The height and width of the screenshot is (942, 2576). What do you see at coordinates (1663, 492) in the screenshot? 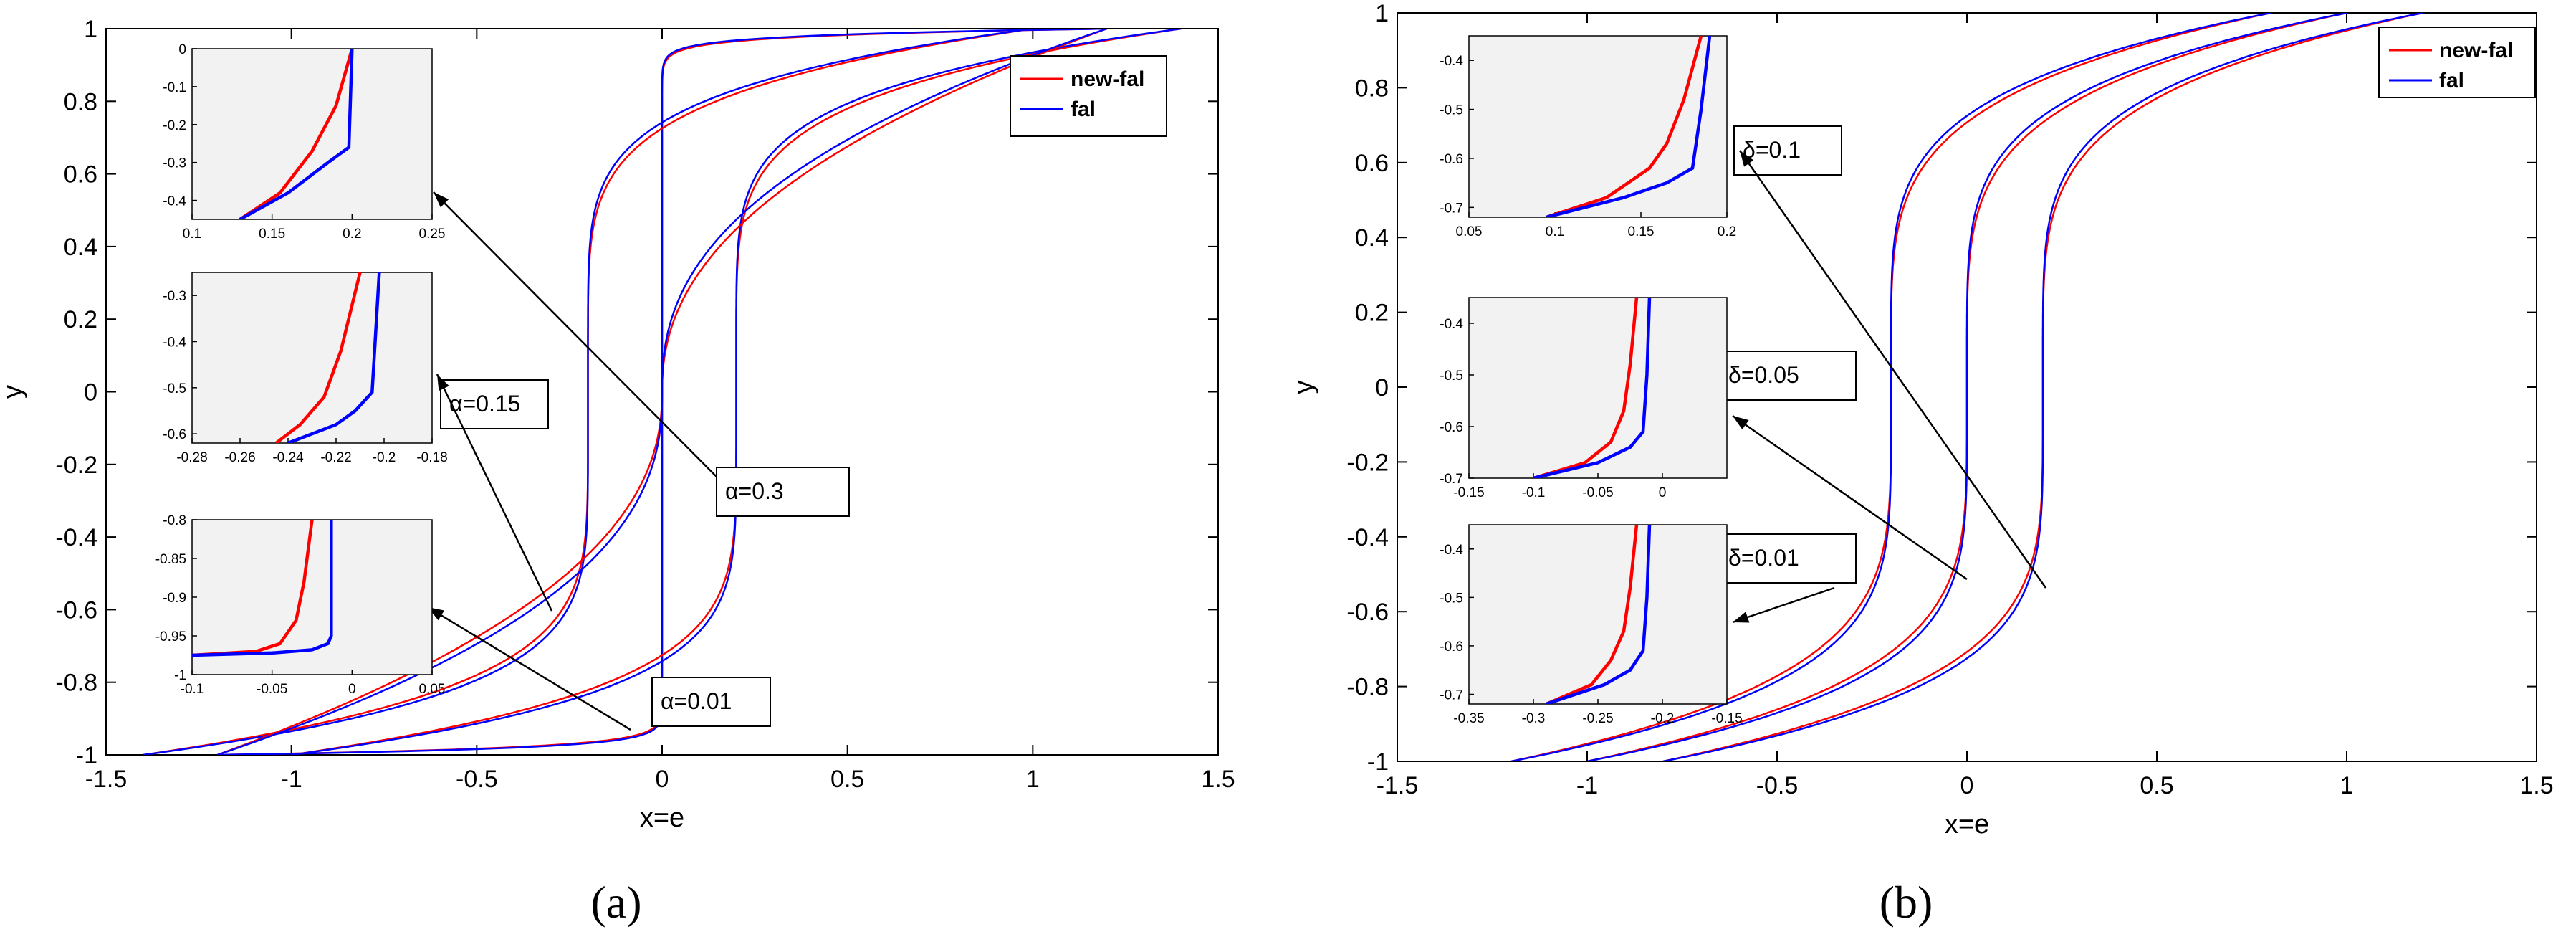
I see `inset-x-tick-label: 0` at bounding box center [1663, 492].